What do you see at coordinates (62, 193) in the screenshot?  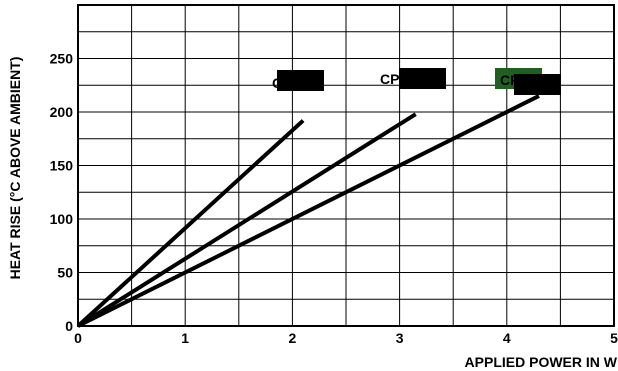 I see `y-tick-labels: 0 50 100 150 200 250` at bounding box center [62, 193].